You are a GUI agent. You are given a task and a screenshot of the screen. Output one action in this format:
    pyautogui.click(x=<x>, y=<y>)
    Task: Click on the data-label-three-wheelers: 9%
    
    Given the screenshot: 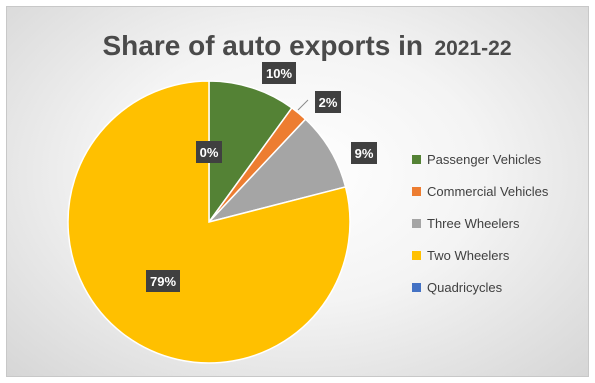 What is the action you would take?
    pyautogui.click(x=364, y=153)
    